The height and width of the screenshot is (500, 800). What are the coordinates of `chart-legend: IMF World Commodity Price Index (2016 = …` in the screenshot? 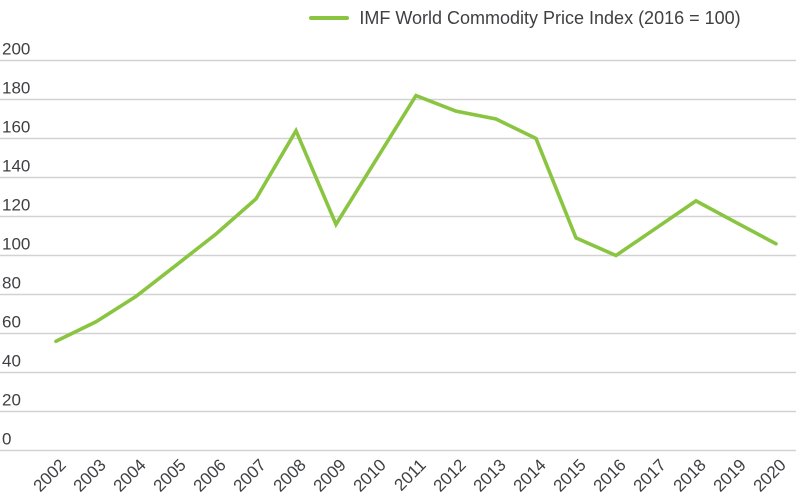 It's located at (400, 18).